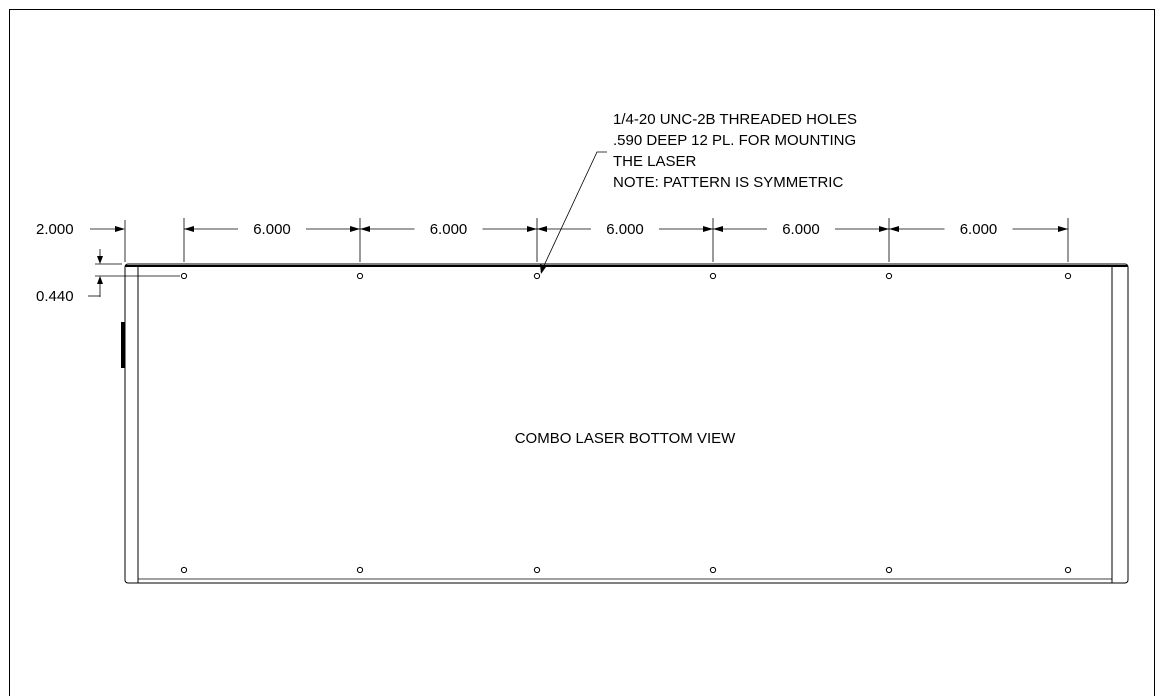 This screenshot has height=696, width=1164. I want to click on note-leader, so click(573, 212).